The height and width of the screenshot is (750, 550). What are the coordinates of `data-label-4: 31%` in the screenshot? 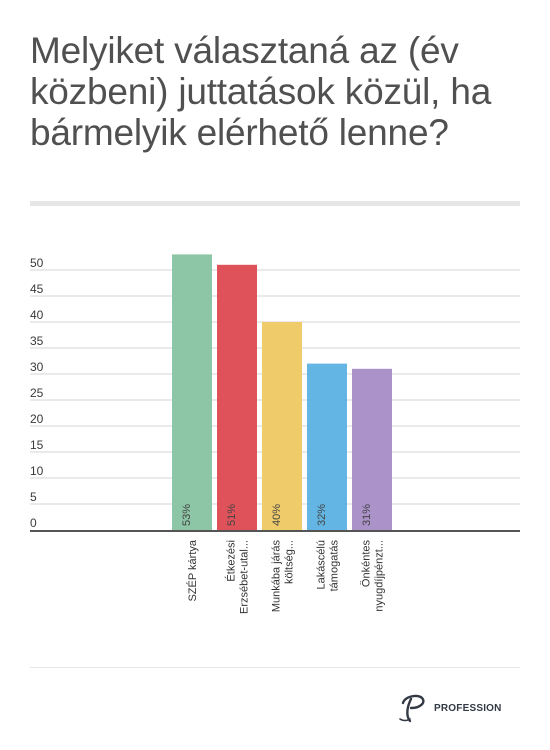 It's located at (367, 515).